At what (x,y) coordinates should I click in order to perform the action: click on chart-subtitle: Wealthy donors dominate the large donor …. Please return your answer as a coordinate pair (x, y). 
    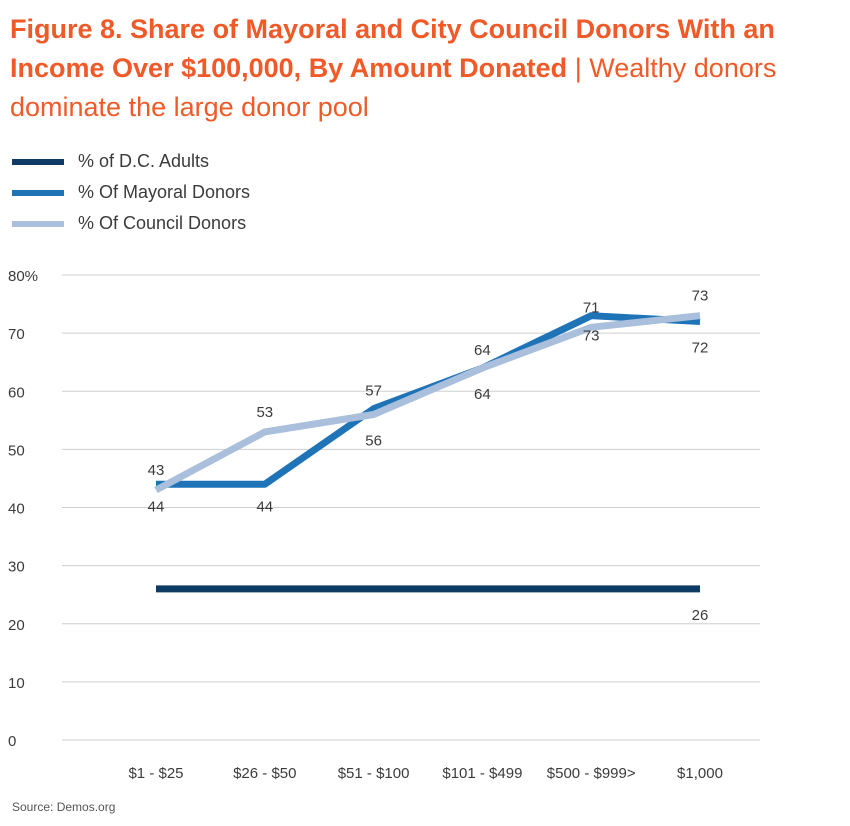
    Looking at the image, I should click on (393, 87).